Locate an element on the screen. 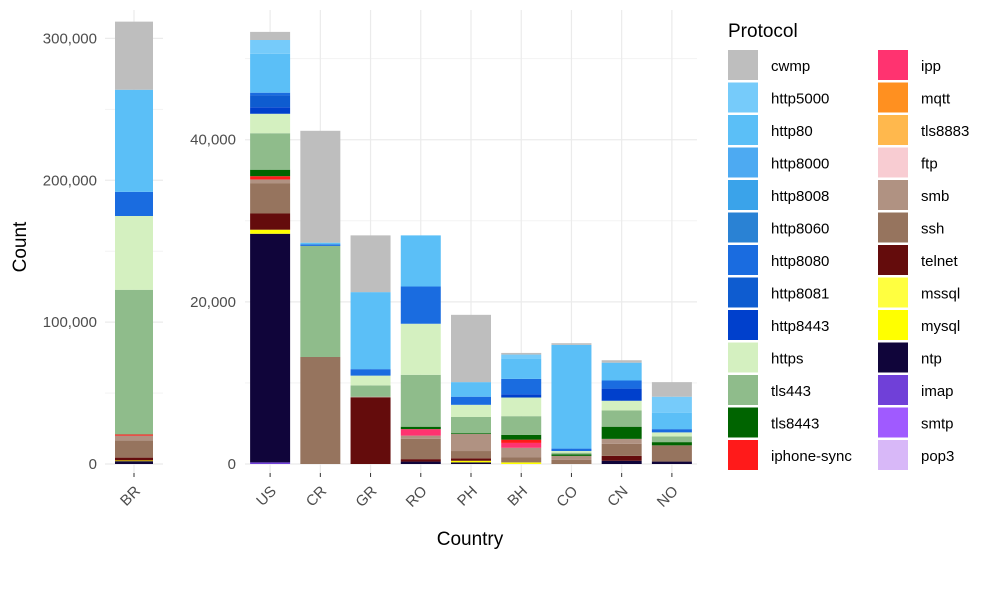 Image resolution: width=997 pixels, height=615 pixels. bar-segment-br-https is located at coordinates (134, 253).